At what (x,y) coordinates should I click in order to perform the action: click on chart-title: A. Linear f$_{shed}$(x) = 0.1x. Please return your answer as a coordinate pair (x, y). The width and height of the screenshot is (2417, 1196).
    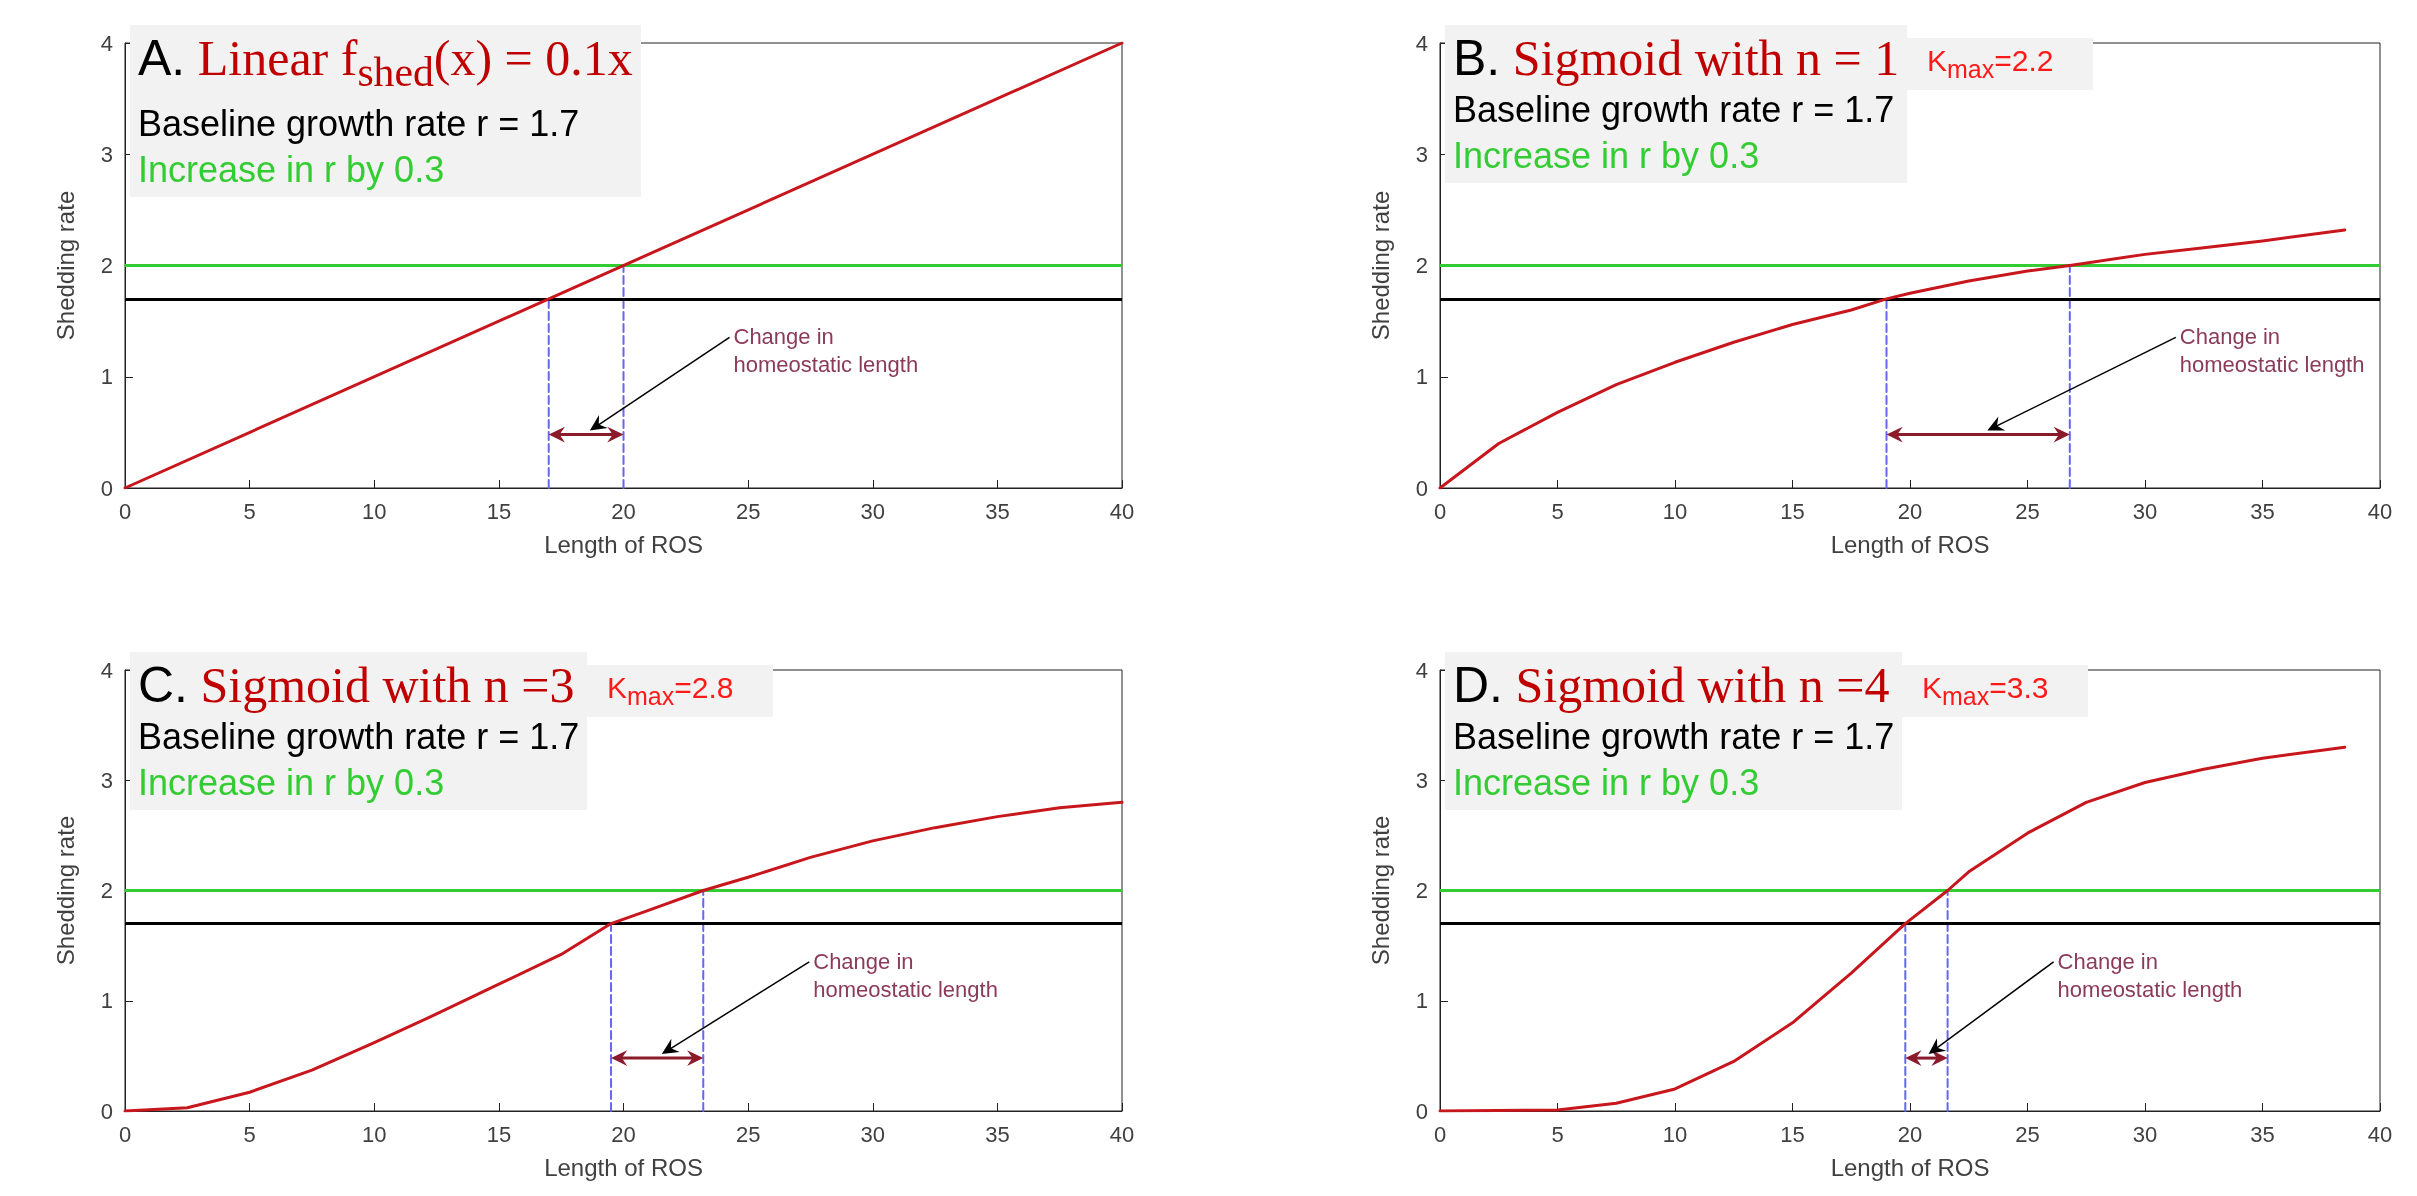
    Looking at the image, I should click on (385, 62).